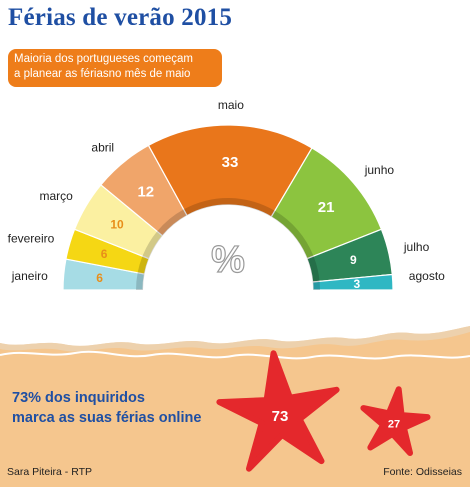  What do you see at coordinates (292, 234) in the screenshot?
I see `rim-junho` at bounding box center [292, 234].